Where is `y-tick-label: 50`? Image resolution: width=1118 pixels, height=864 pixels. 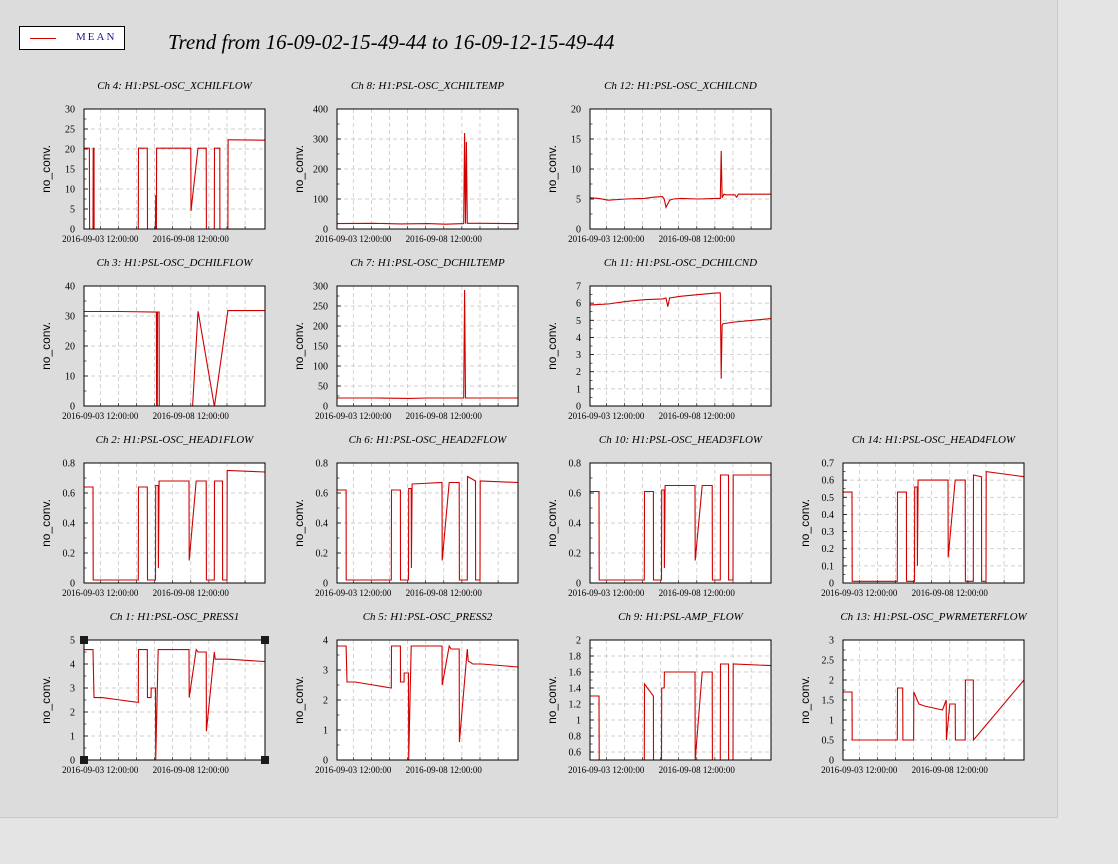
y-tick-label: 50 is located at coordinates (323, 387).